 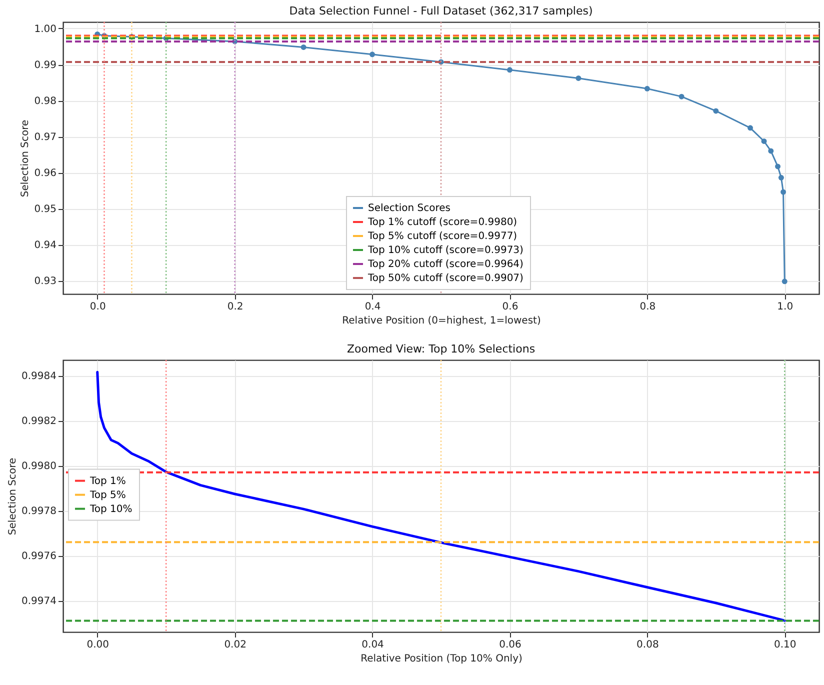 I want to click on x-axis-title: Relative Position (Top 10% Only), so click(x=441, y=659).